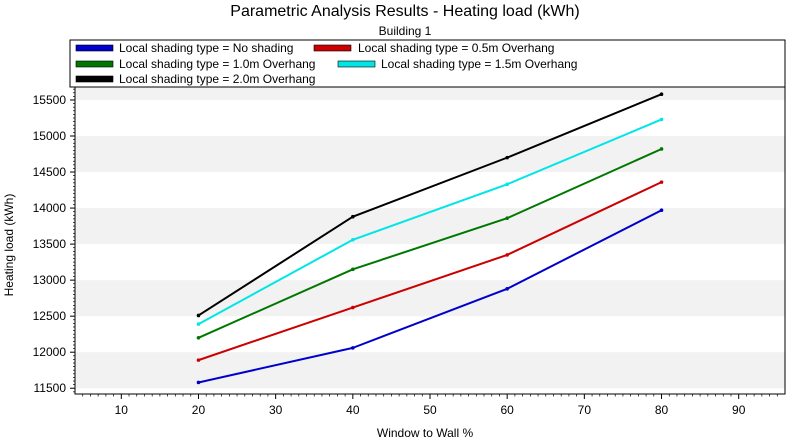  What do you see at coordinates (662, 410) in the screenshot?
I see `x-tick-label: 80` at bounding box center [662, 410].